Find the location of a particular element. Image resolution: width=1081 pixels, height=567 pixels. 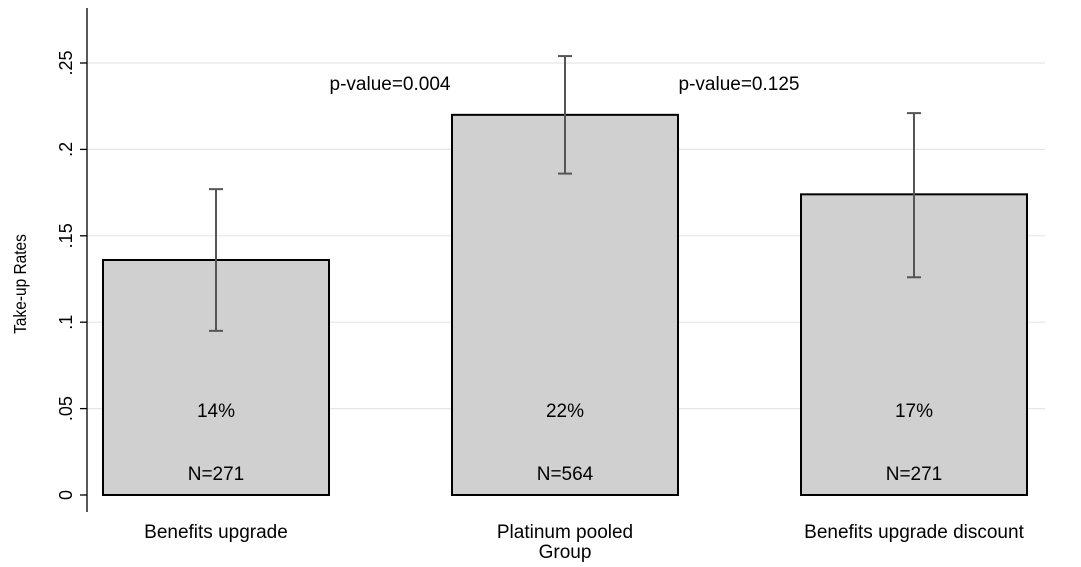

x-tick-label: Group is located at coordinates (565, 552).